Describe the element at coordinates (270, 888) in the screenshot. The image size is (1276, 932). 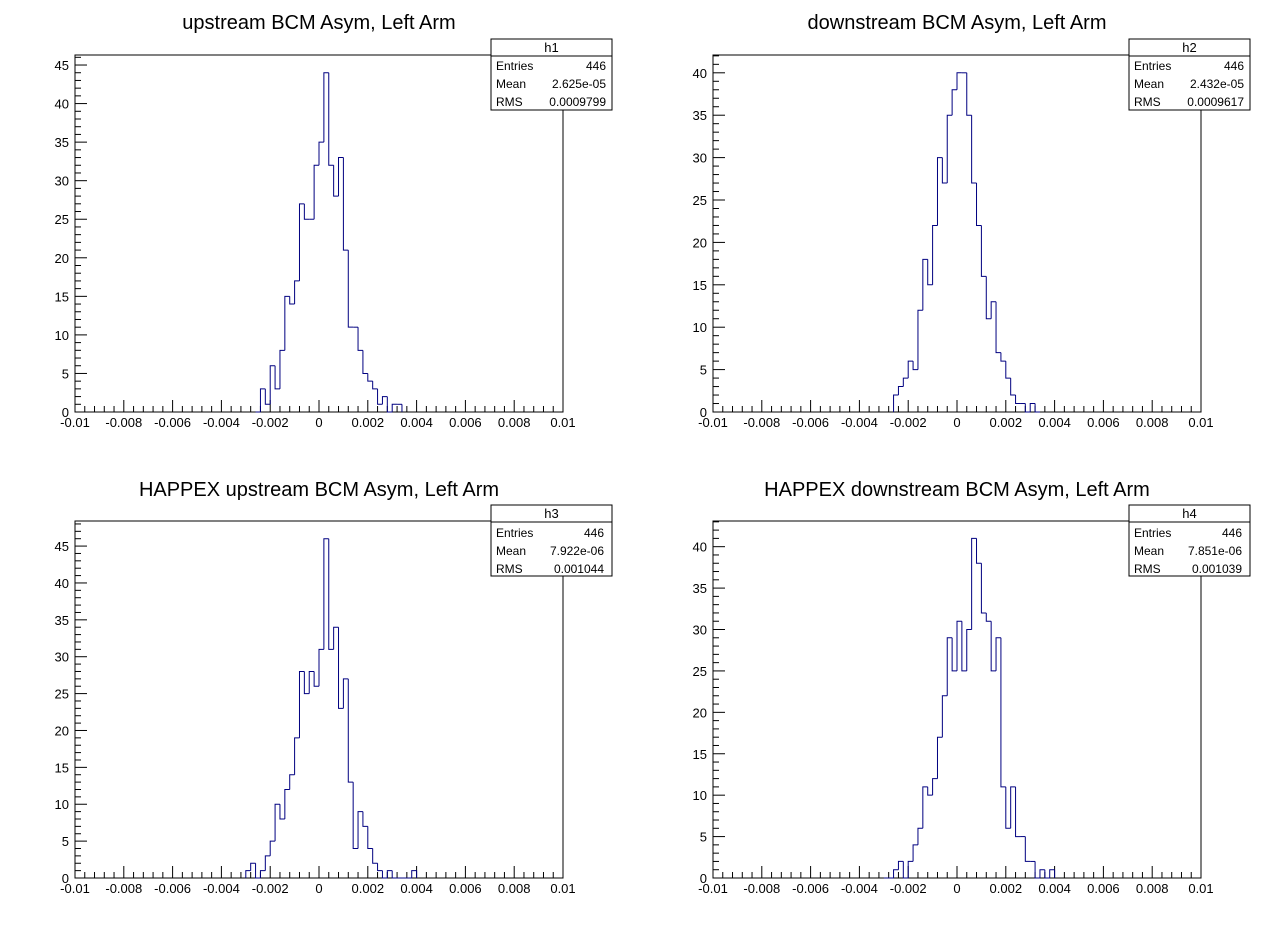
I see `x-tick-label: -0.002` at that location.